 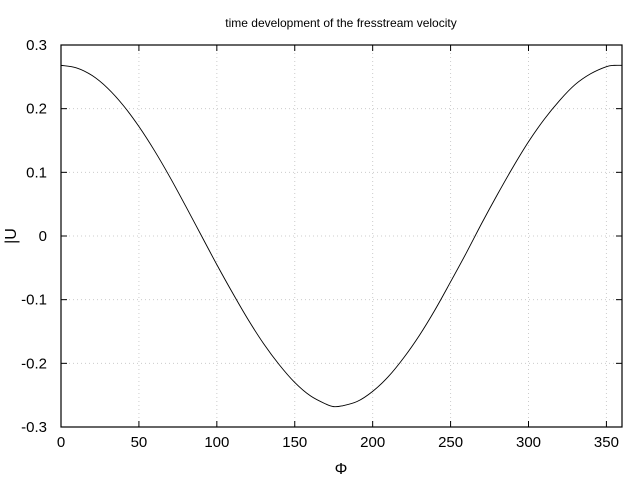 What do you see at coordinates (36, 172) in the screenshot?
I see `y-tick-label: 0.1` at bounding box center [36, 172].